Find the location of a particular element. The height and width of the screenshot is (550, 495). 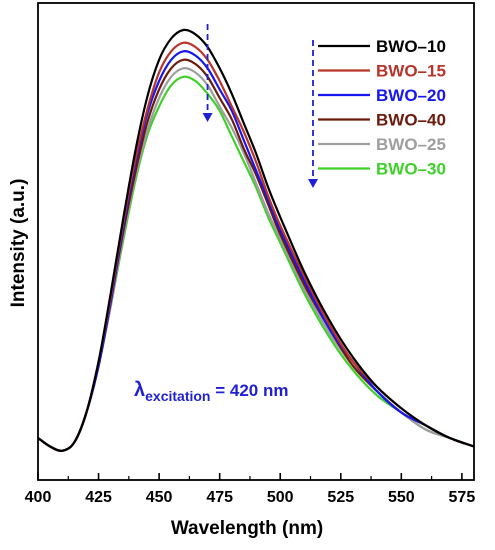

x-axis-title: Wavelength (nm) is located at coordinates (247, 528).